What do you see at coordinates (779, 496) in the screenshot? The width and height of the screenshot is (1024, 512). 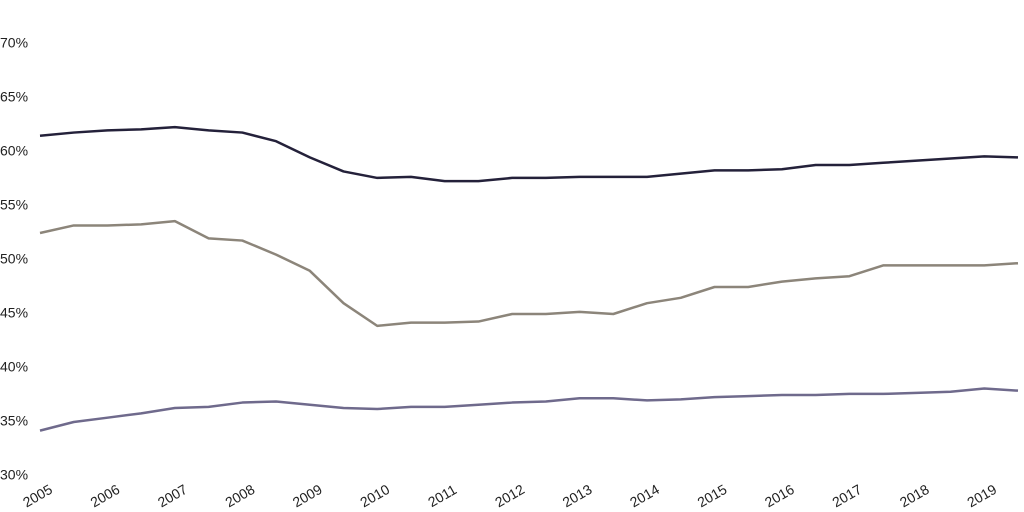 I see `x-tick-label: 2016` at bounding box center [779, 496].